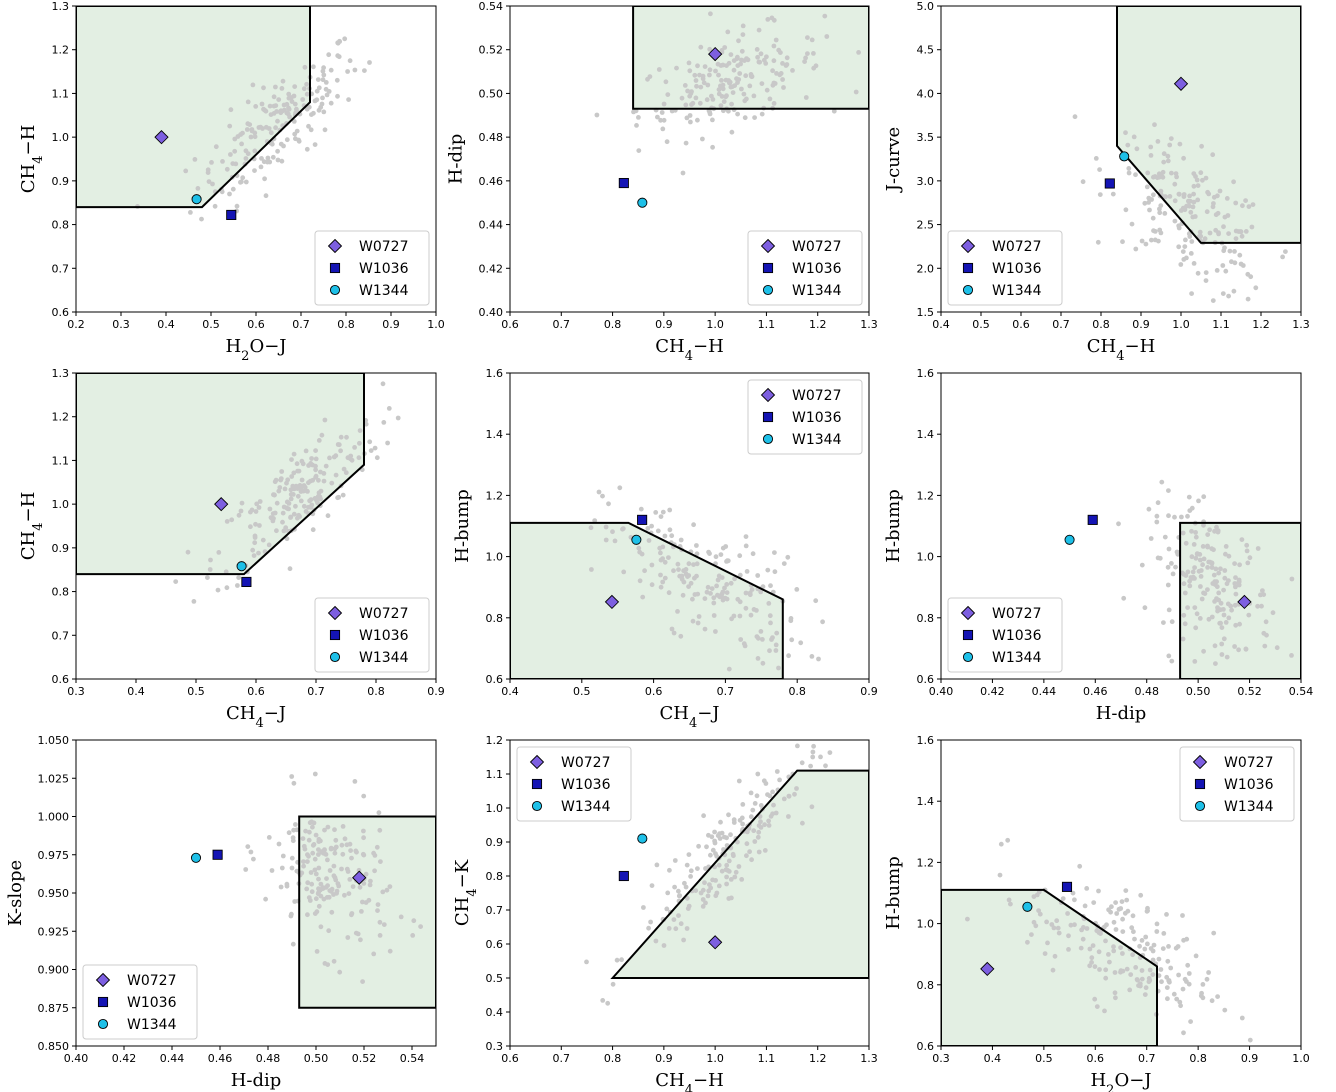 This screenshot has height=1092, width=1336. Describe the element at coordinates (1121, 713) in the screenshot. I see `x-axis-label: H-dip` at that location.